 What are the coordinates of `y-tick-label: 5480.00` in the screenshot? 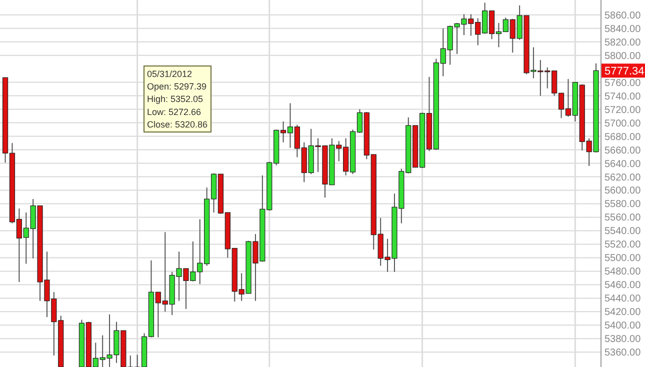 It's located at (623, 272).